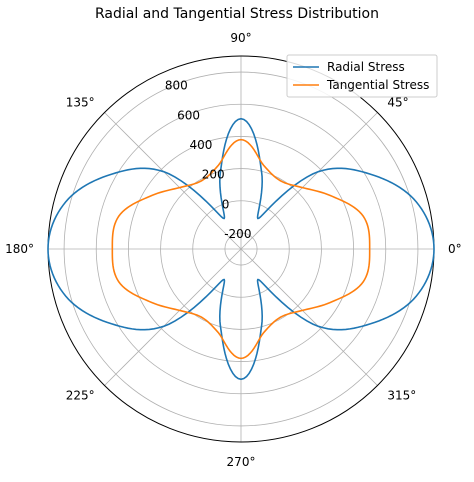  Describe the element at coordinates (213, 175) in the screenshot. I see `r-tick-label: 200` at that location.